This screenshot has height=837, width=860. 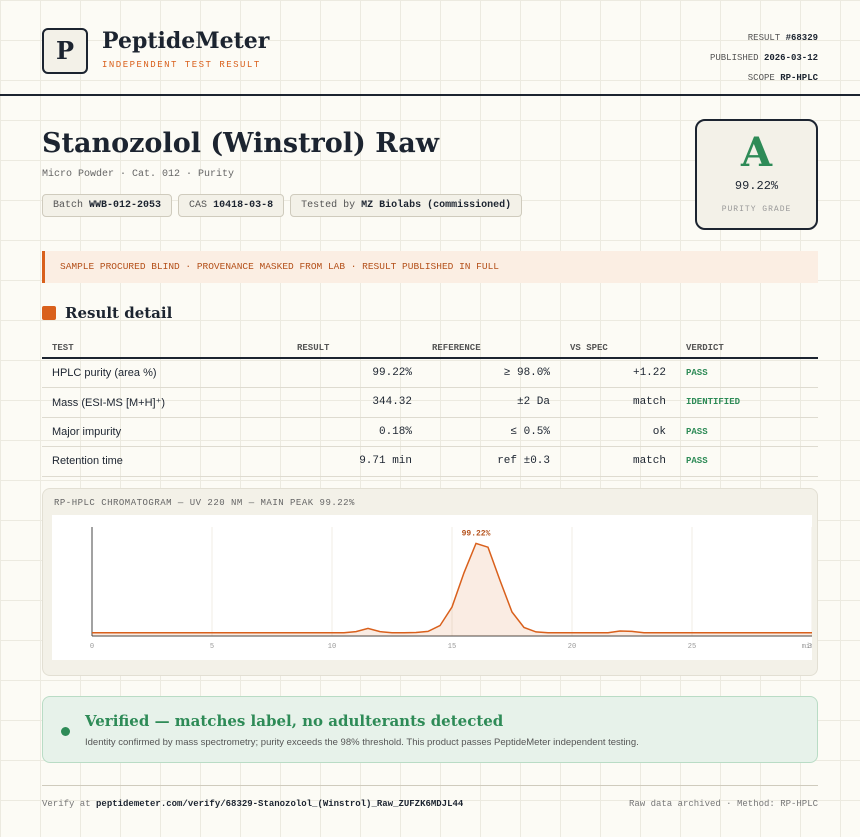 I want to click on x-tick-label: 30, so click(x=810, y=647).